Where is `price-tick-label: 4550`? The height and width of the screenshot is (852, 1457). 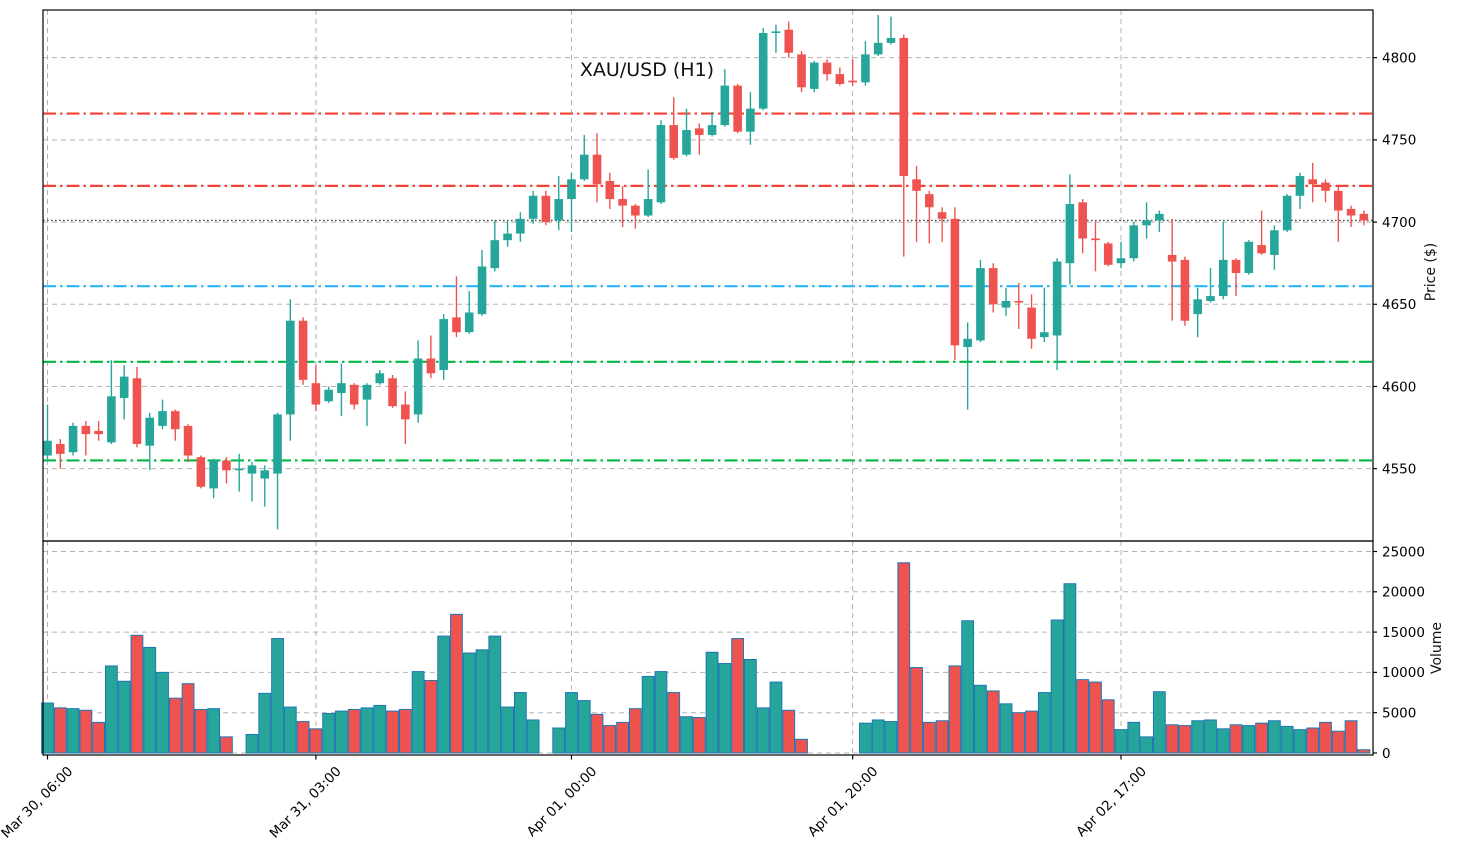 price-tick-label: 4550 is located at coordinates (1399, 469).